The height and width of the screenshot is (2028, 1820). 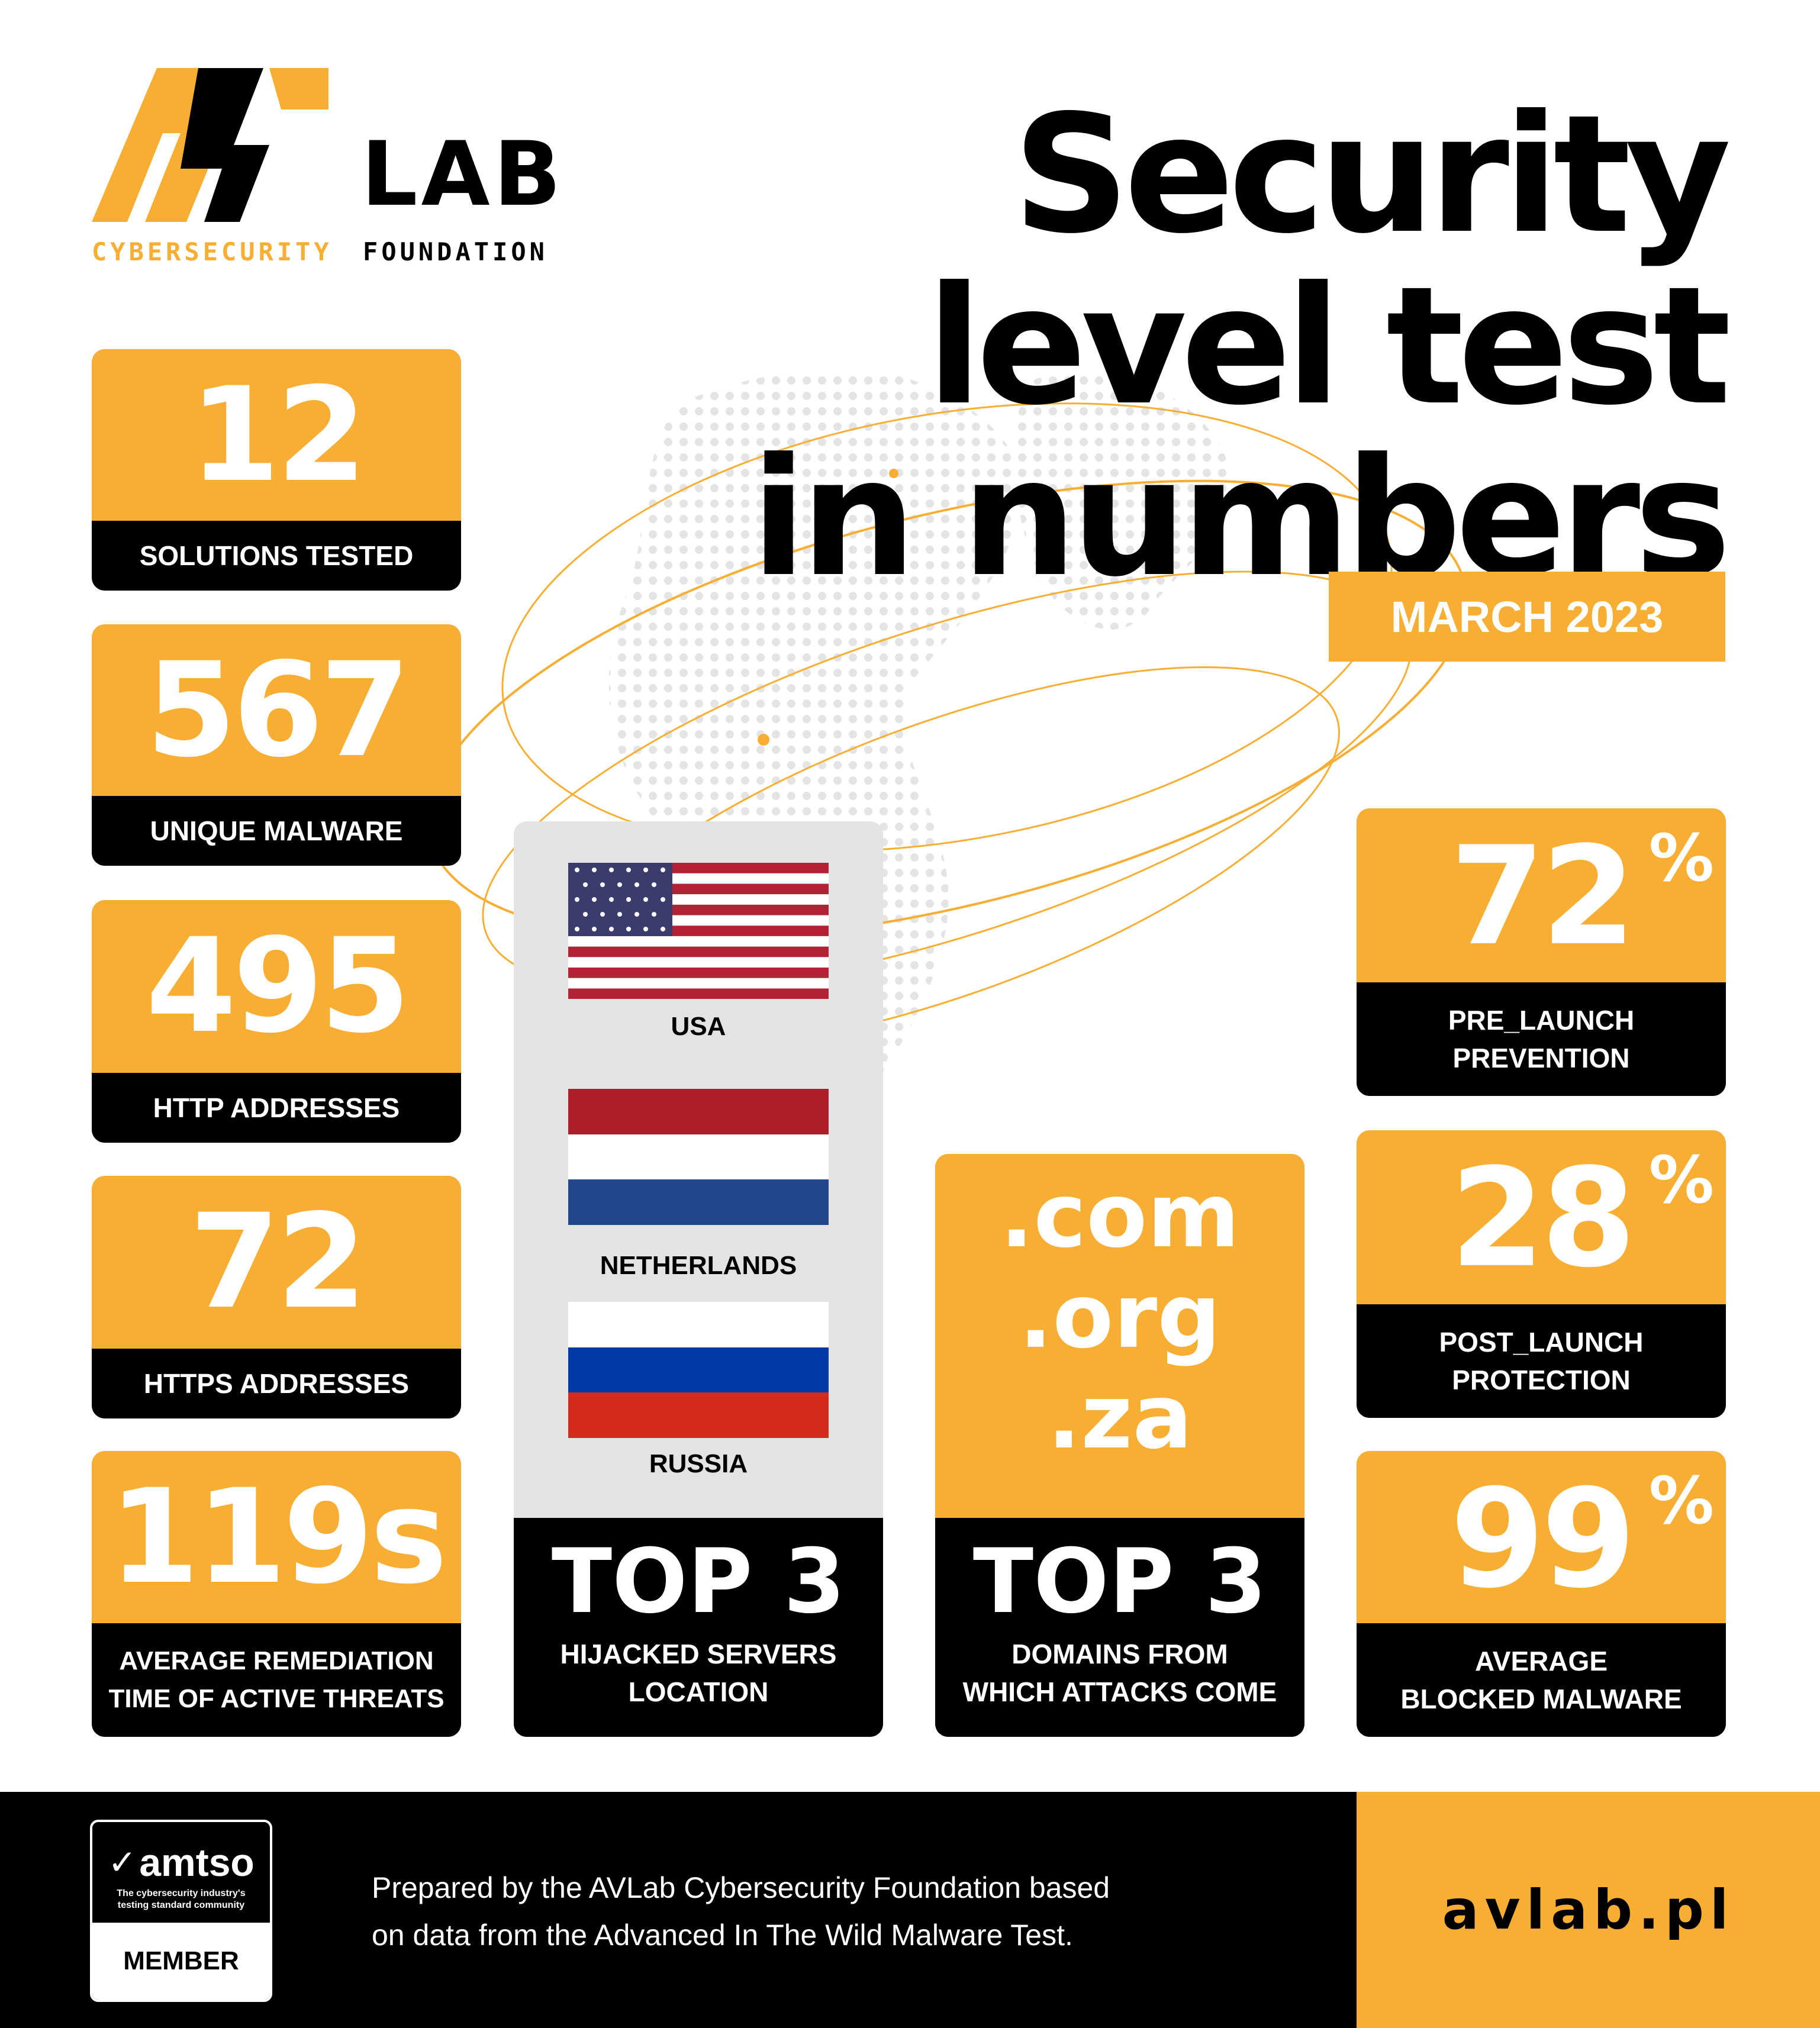 What do you see at coordinates (698, 931) in the screenshot?
I see `usa-flag-icon` at bounding box center [698, 931].